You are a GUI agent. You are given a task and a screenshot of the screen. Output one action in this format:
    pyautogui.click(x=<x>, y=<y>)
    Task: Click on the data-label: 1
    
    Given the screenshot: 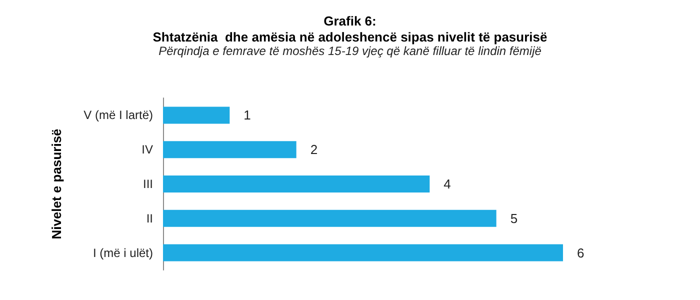 What is the action you would take?
    pyautogui.click(x=247, y=115)
    